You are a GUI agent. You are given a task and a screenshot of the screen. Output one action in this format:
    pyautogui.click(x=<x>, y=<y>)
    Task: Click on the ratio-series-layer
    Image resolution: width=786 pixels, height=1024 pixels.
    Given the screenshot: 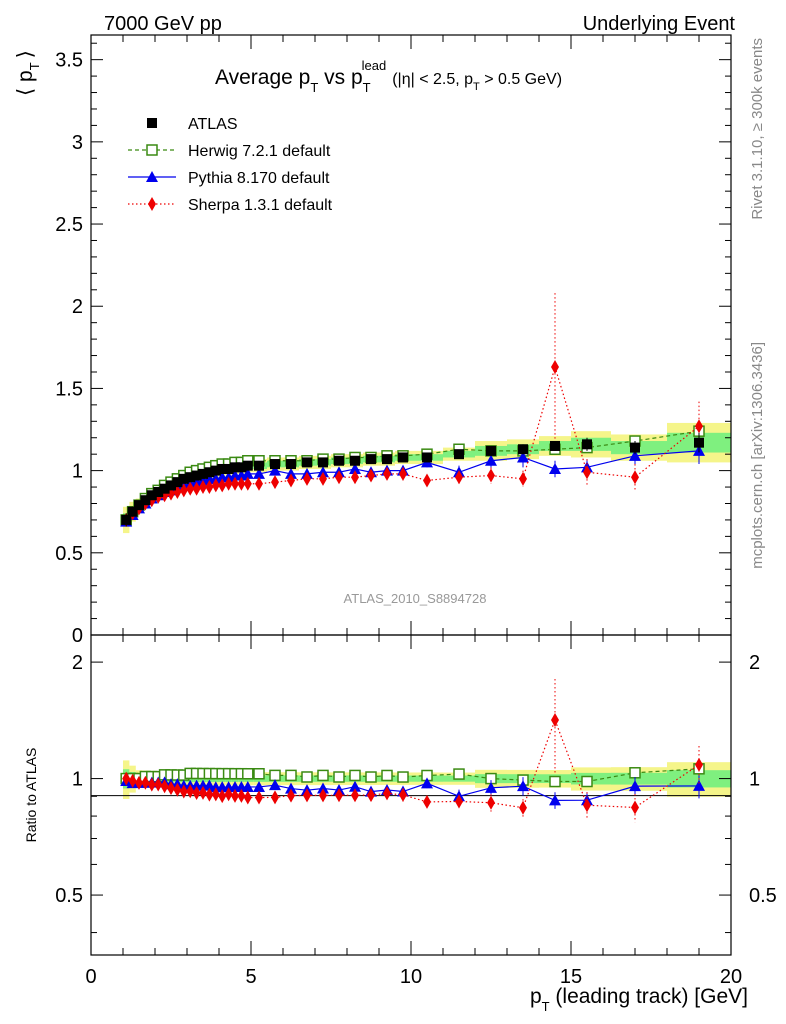 What is the action you would take?
    pyautogui.click(x=412, y=750)
    